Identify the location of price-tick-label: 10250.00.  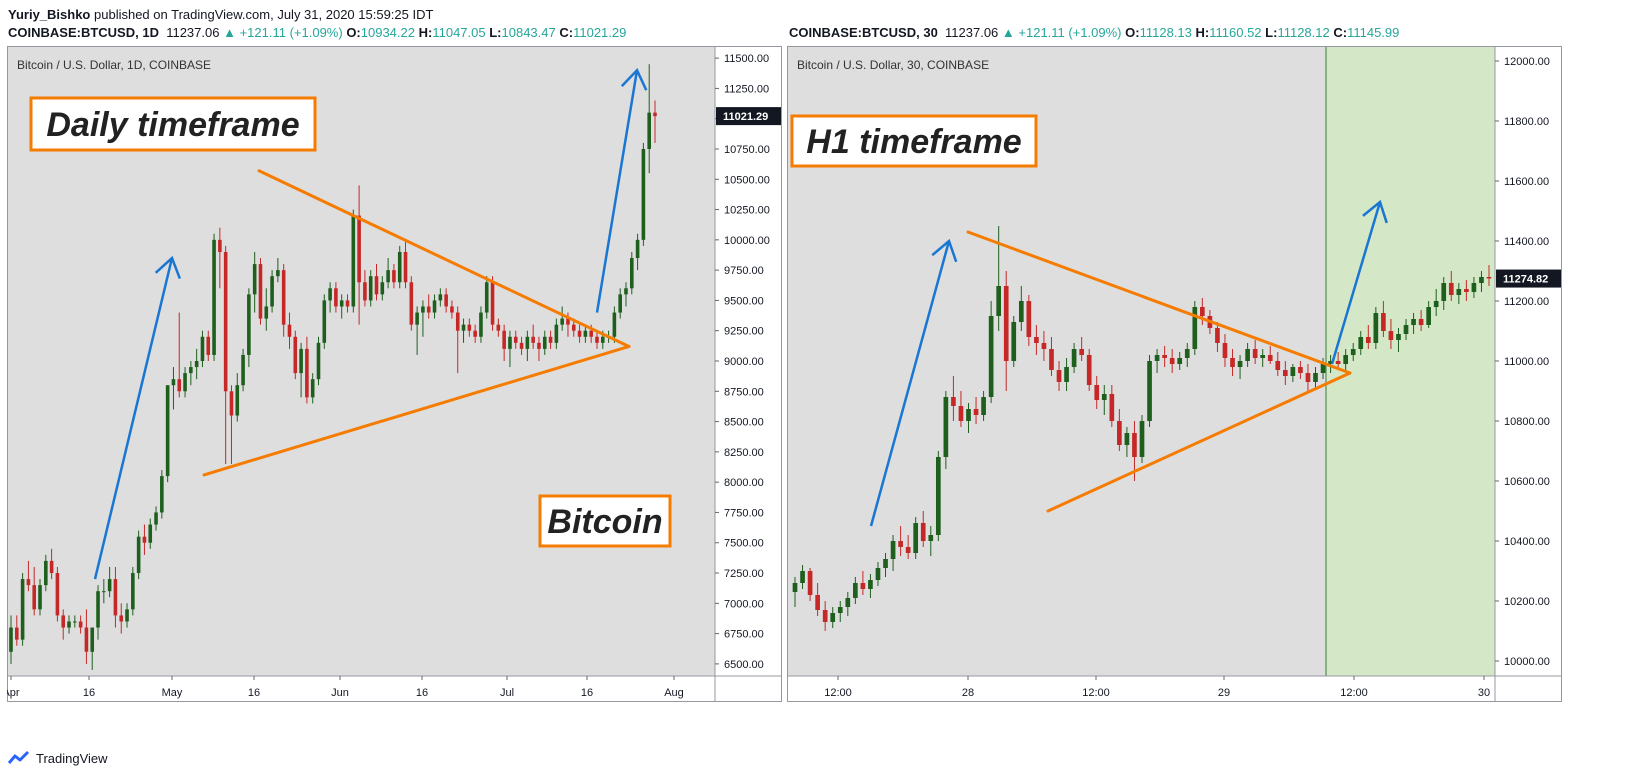
(747, 211).